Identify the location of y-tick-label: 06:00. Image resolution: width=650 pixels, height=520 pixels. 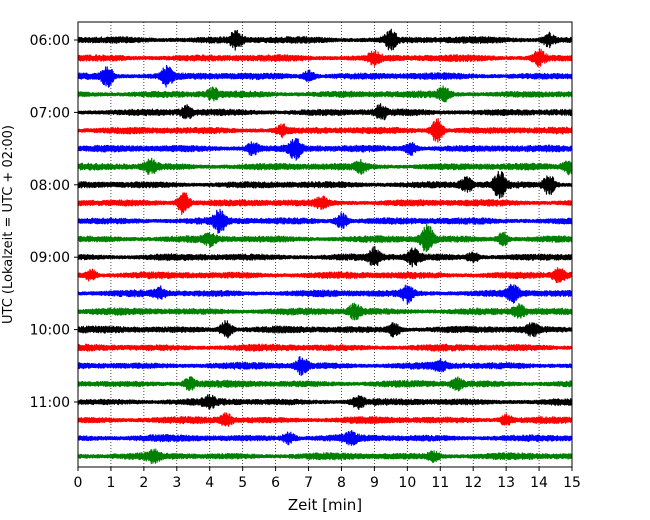
(50, 41).